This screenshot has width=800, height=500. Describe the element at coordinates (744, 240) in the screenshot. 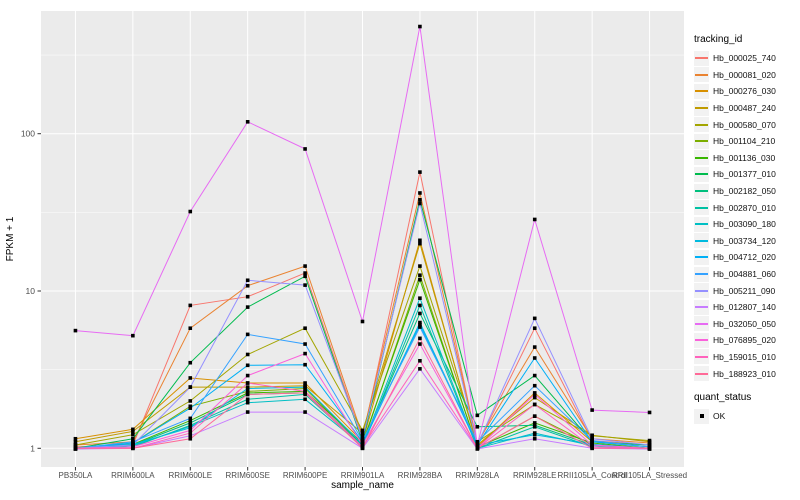

I see `legend-label: Hb_003734_120` at that location.